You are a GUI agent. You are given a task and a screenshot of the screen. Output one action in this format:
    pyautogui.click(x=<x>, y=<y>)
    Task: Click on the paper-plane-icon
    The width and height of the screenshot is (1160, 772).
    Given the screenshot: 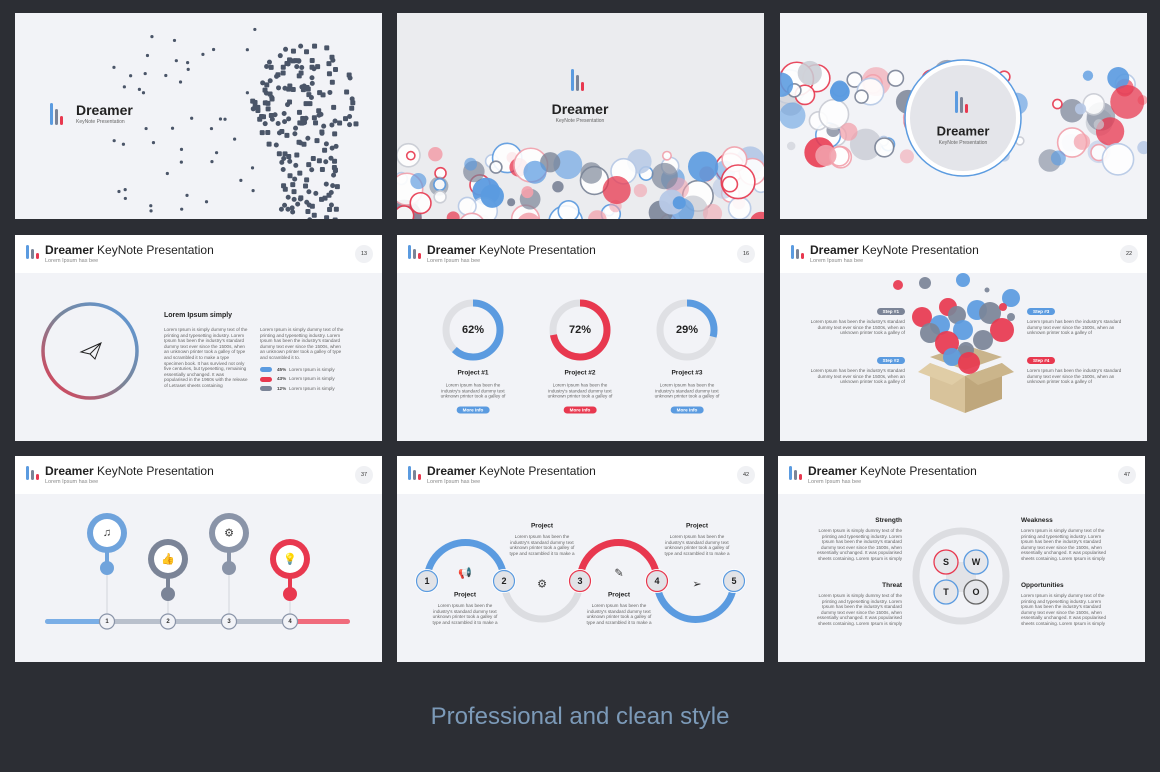 What is the action you would take?
    pyautogui.click(x=90, y=351)
    